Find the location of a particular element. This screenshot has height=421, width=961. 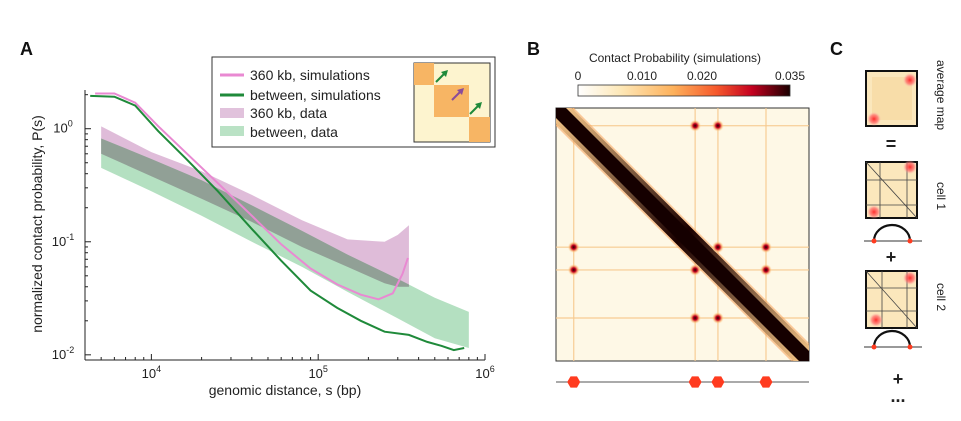

ctcf-track is located at coordinates (682, 382).